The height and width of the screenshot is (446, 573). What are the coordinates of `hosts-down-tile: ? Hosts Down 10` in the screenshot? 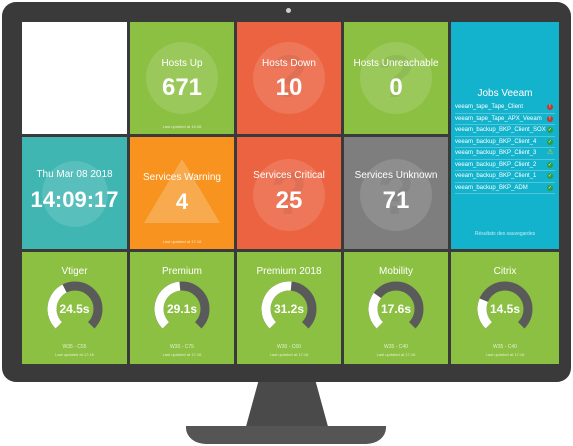 It's located at (289, 78).